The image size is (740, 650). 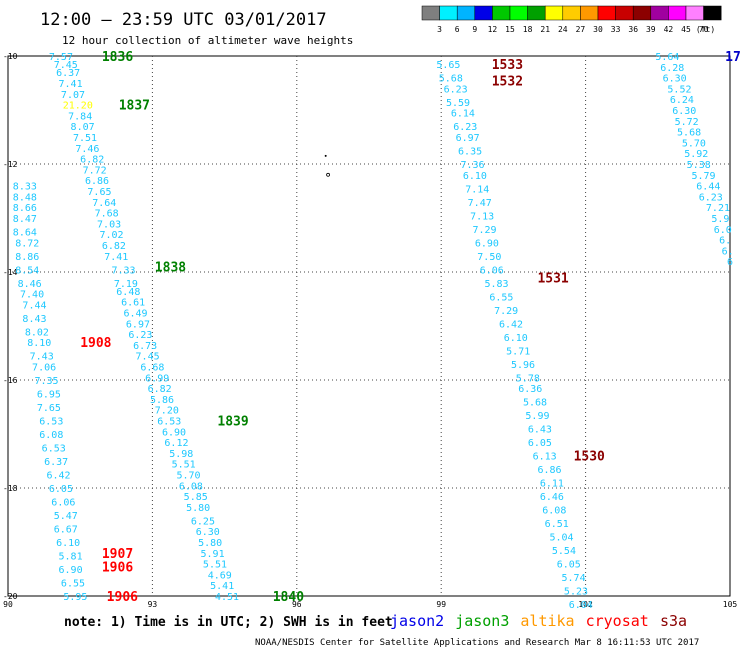 I want to click on swh-value: 5.99, so click(x=537, y=416).